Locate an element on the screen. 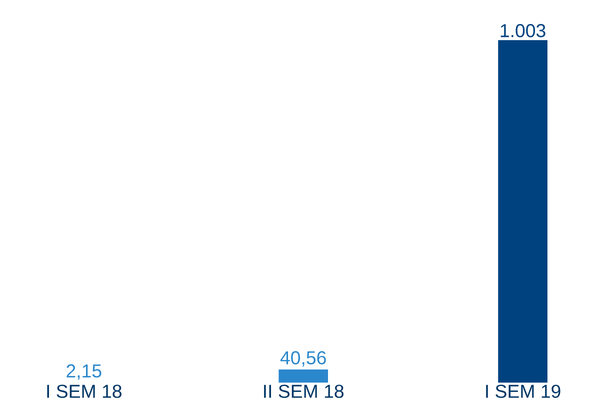  data-label: 2,15 is located at coordinates (84, 372).